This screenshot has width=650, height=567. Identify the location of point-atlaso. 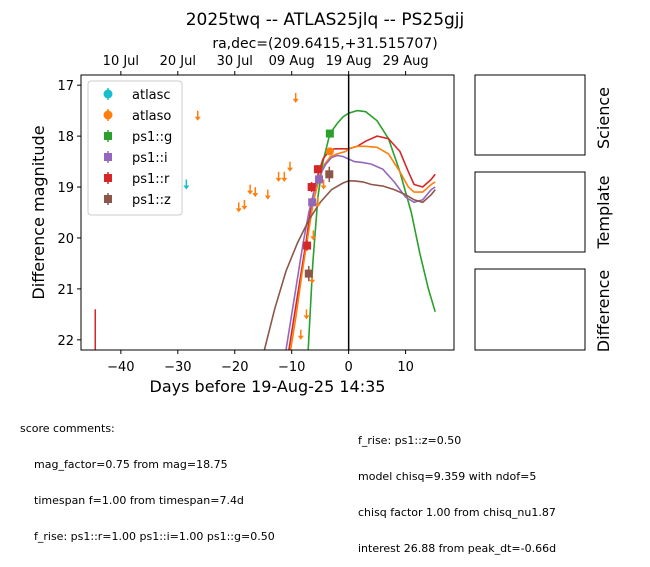
(329, 151).